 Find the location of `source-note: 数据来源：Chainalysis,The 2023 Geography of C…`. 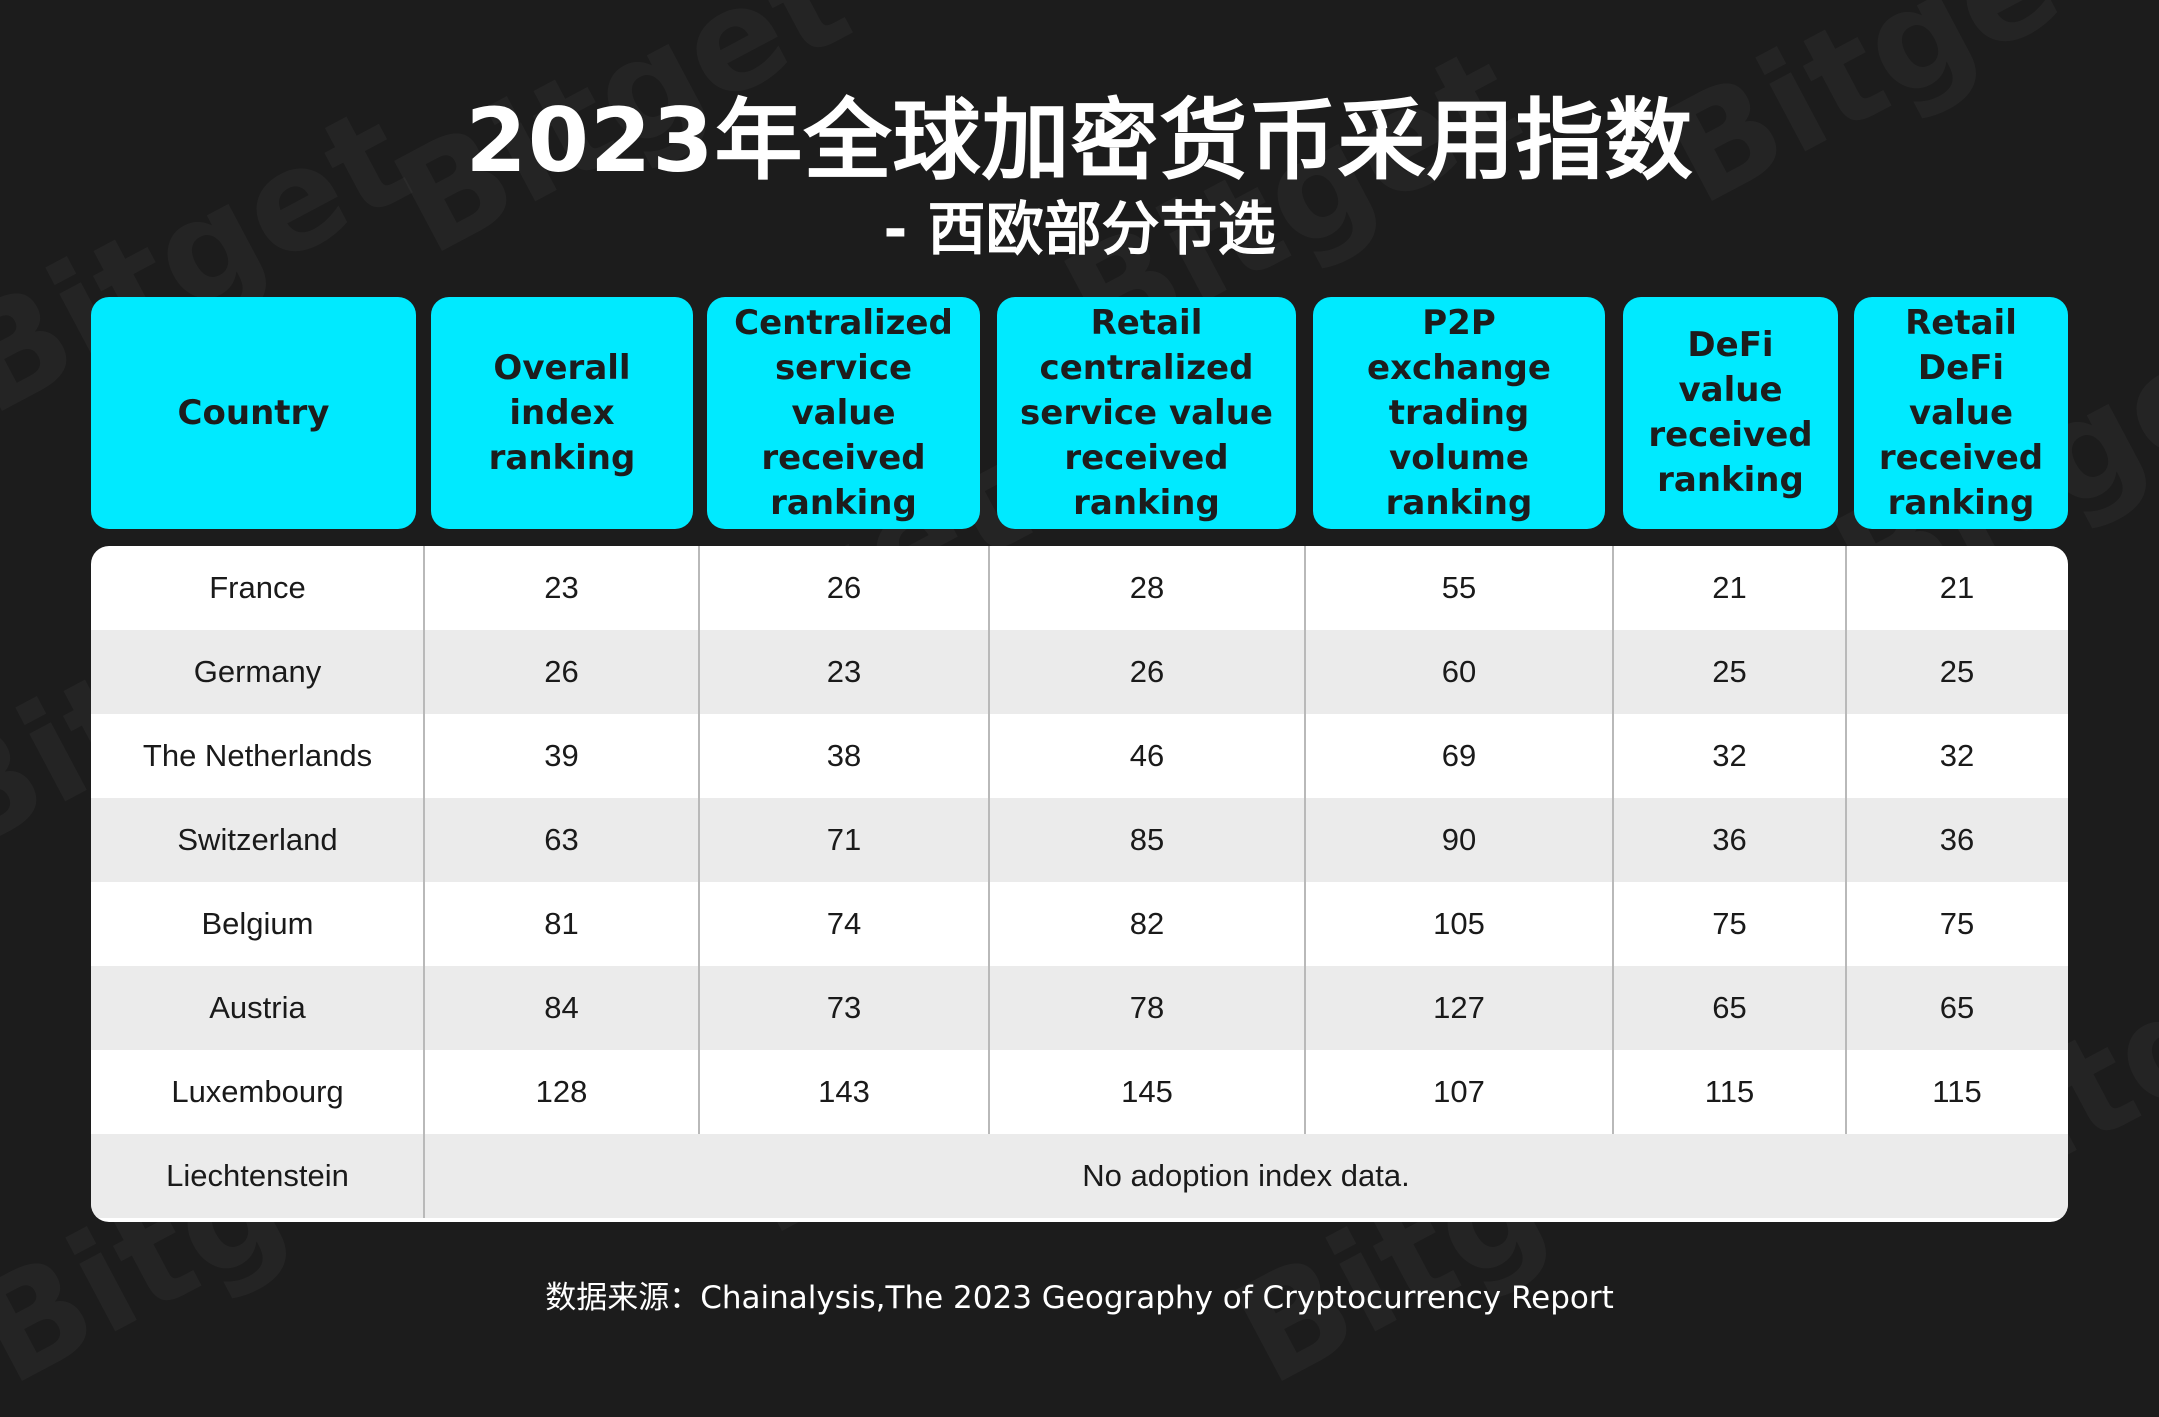

source-note: 数据来源：Chainalysis,The 2023 Geography of C… is located at coordinates (1079, 1298).